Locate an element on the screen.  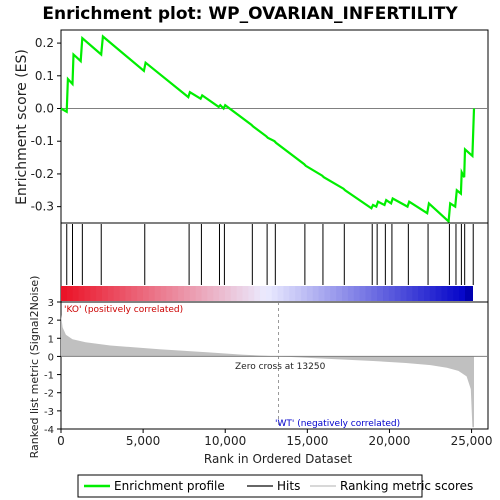
metric-ytick-label: -1 is located at coordinates (49, 376).